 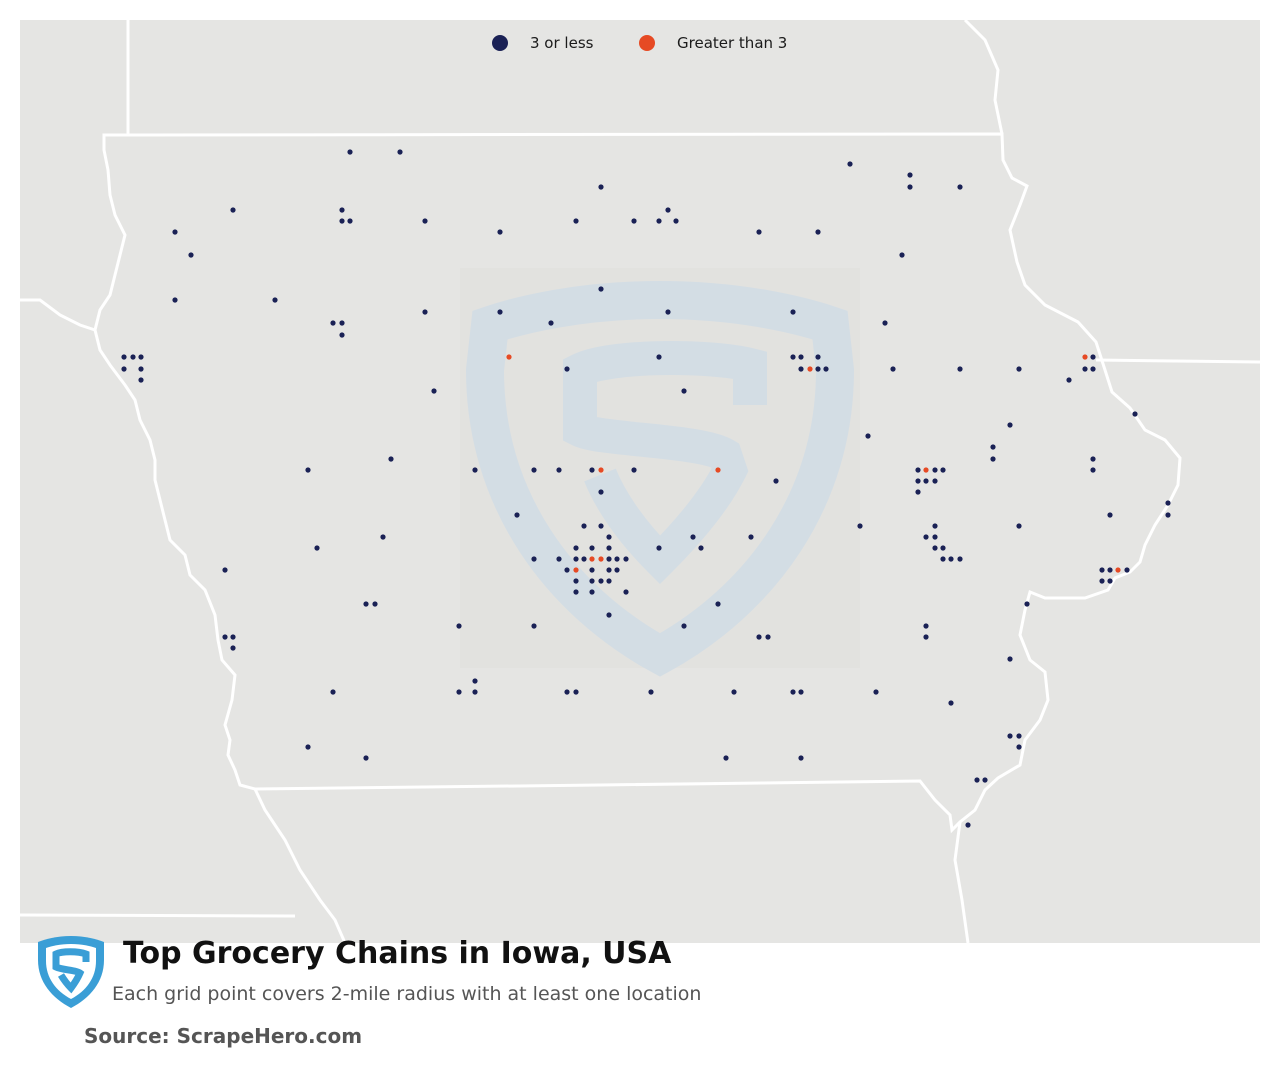 What do you see at coordinates (713, 43) in the screenshot?
I see `legend-item-high: Greater than 3` at bounding box center [713, 43].